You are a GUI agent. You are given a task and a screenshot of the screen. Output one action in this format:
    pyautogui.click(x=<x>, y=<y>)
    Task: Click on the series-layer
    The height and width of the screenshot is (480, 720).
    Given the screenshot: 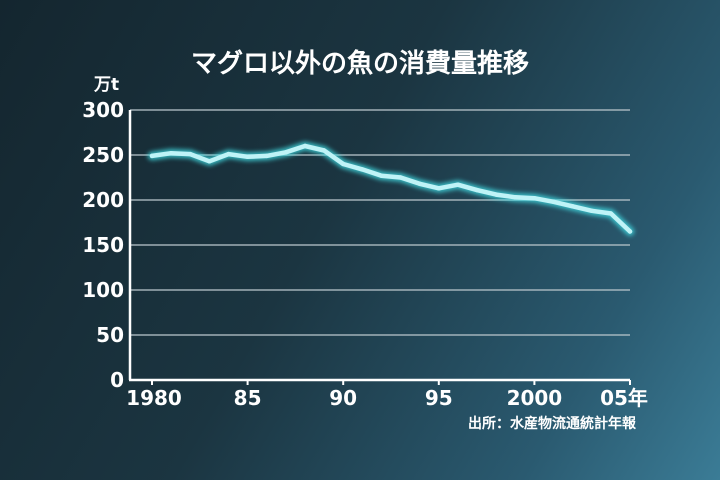 What is the action you would take?
    pyautogui.click(x=391, y=188)
    